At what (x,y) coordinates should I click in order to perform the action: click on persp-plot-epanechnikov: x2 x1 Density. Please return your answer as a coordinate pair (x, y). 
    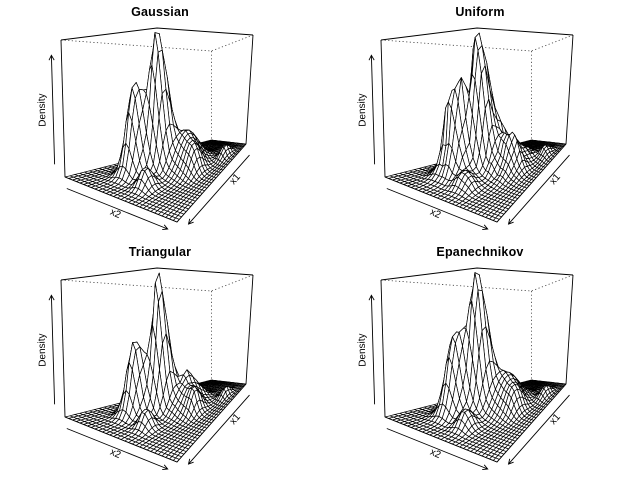
    Looking at the image, I should click on (465, 369).